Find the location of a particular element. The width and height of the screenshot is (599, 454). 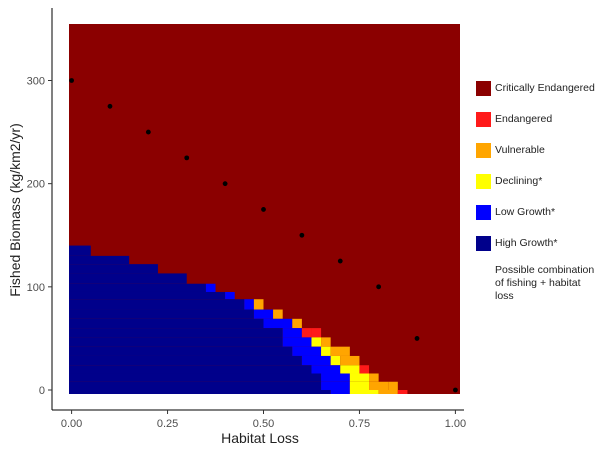

legend-label: High Growth* is located at coordinates (526, 243).